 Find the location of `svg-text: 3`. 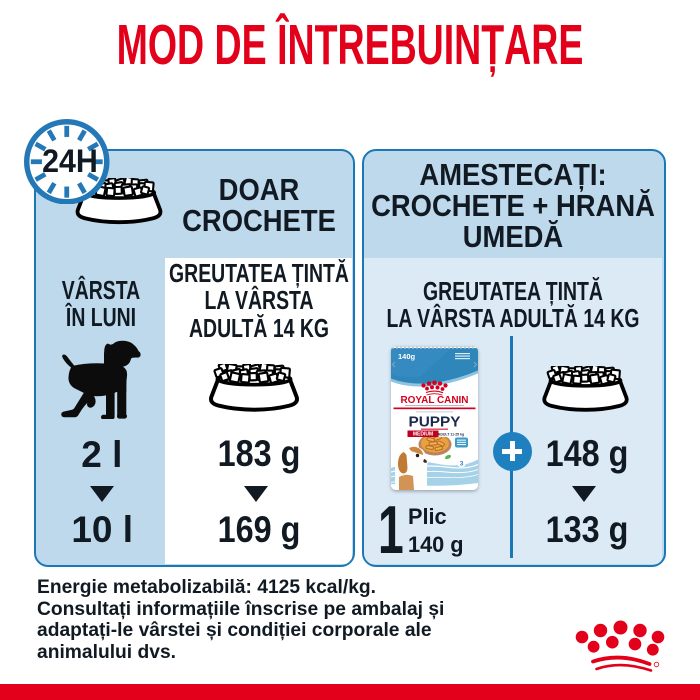

svg-text: 3 is located at coordinates (462, 463).